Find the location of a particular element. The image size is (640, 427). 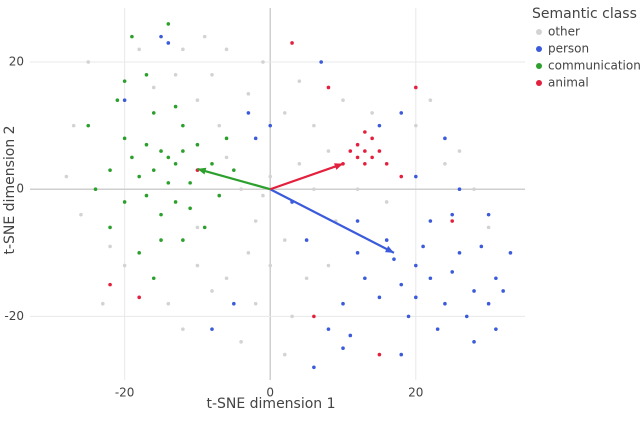

arrow-head is located at coordinates (202, 171).